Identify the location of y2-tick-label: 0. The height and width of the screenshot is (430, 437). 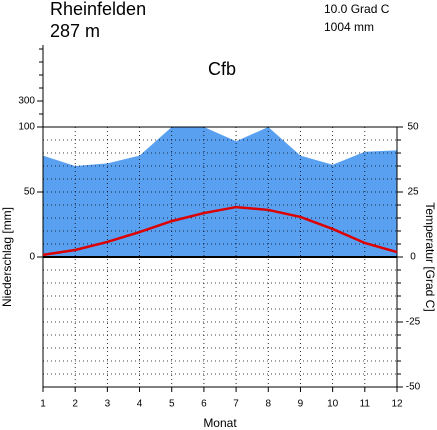
(413, 257).